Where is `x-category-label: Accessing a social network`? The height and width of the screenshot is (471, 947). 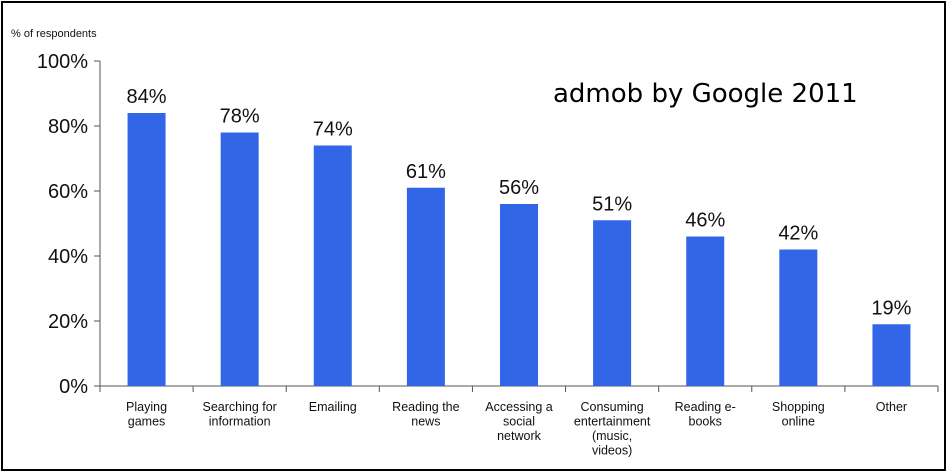
x-category-label: Accessing a social network is located at coordinates (518, 421).